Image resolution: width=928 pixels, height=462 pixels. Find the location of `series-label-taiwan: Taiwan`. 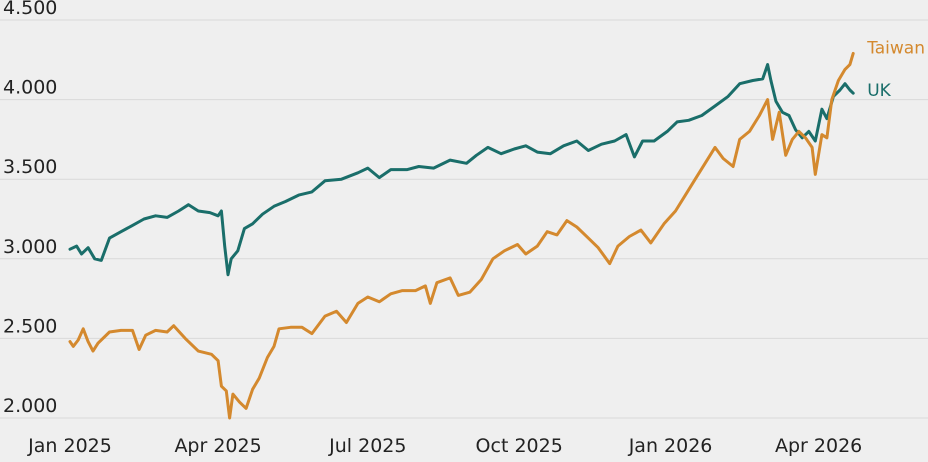

series-label-taiwan: Taiwan is located at coordinates (895, 48).